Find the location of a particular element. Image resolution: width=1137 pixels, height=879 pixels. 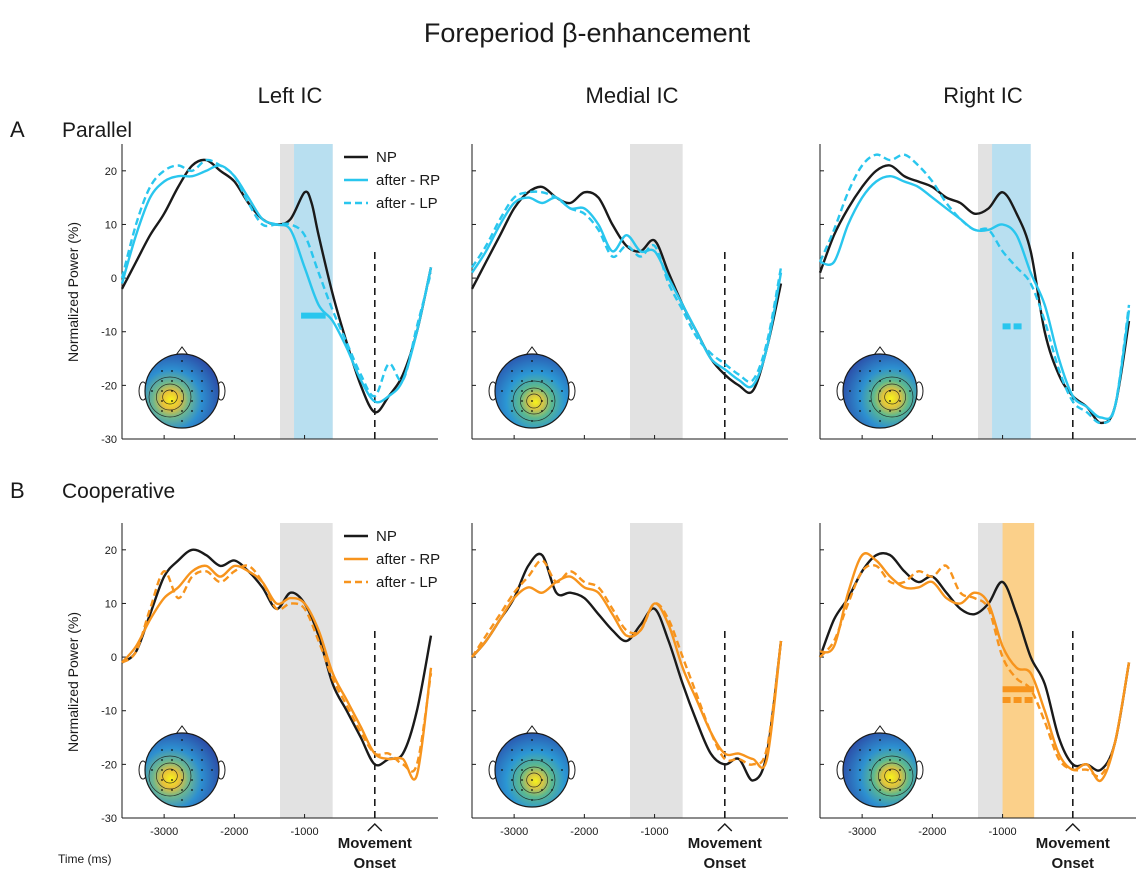

legend-label-b-left-2: after - LP is located at coordinates (407, 582).